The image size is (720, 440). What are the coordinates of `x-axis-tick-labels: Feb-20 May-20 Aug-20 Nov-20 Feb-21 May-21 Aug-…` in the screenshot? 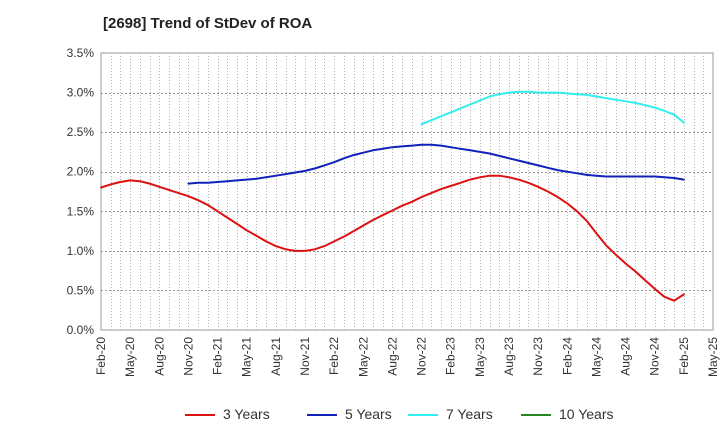 It's located at (407, 357).